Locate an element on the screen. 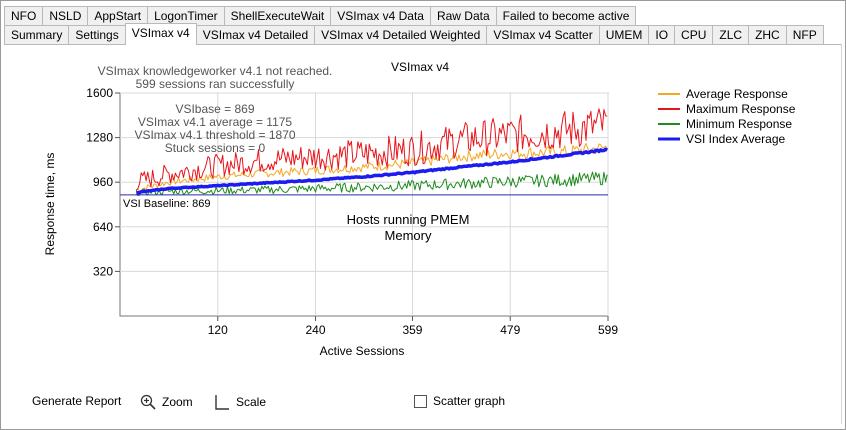  tab-appstart: AppStart is located at coordinates (118, 15).